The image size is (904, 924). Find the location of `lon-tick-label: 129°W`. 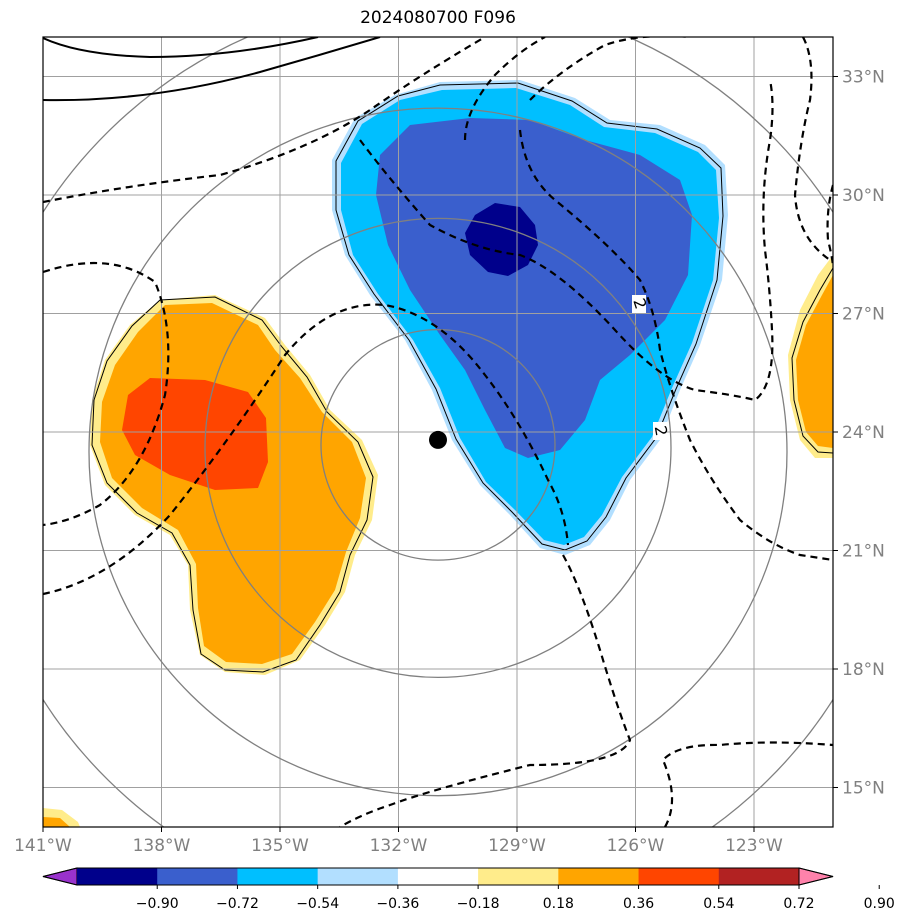

lon-tick-label: 129°W is located at coordinates (517, 846).